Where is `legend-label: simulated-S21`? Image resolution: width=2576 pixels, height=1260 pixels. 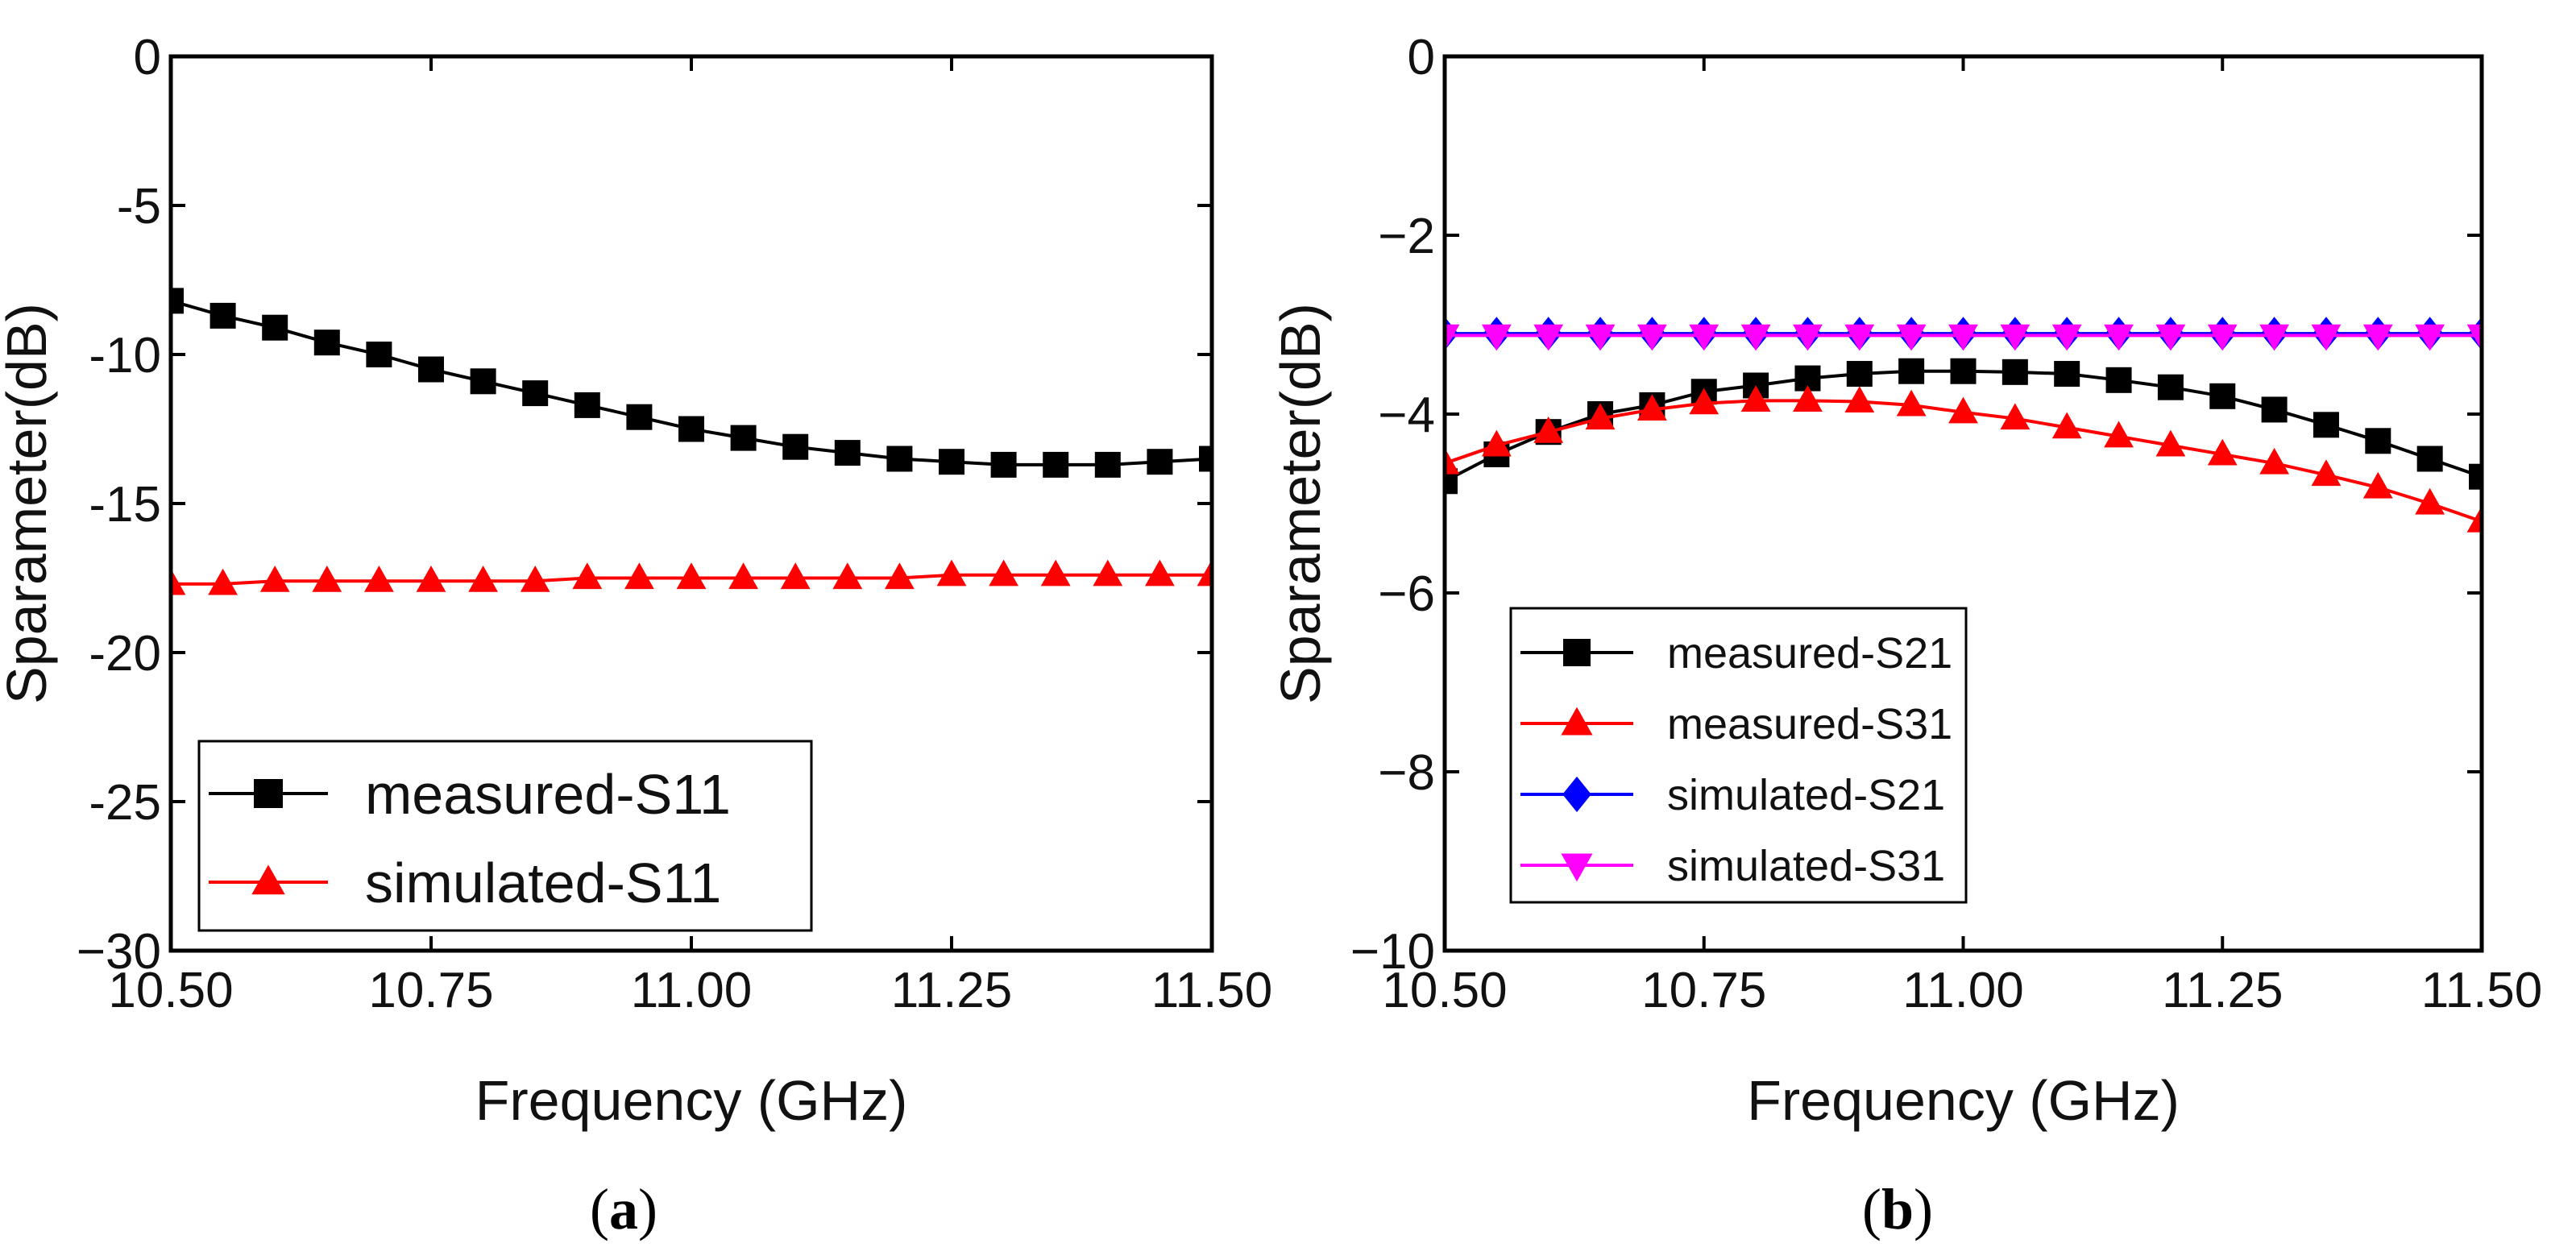
legend-label: simulated-S21 is located at coordinates (1806, 795).